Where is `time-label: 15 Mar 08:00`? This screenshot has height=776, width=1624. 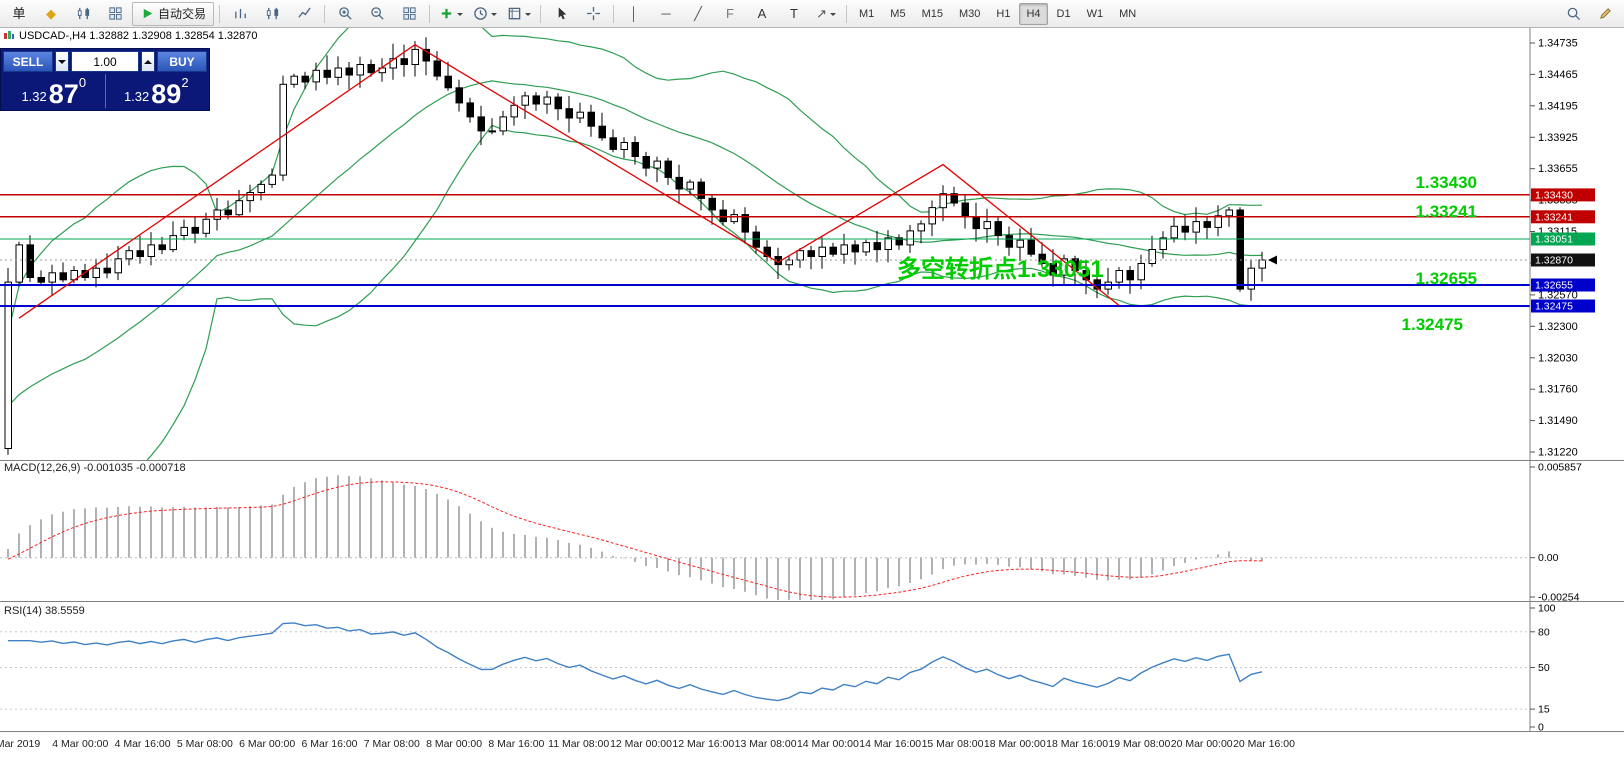
time-label: 15 Mar 08:00 is located at coordinates (952, 744).